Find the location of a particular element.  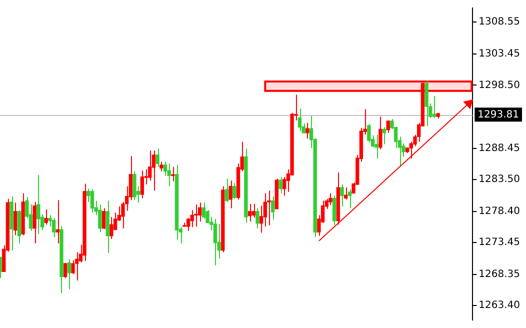

y-tick-label: 1298.50 is located at coordinates (499, 85).